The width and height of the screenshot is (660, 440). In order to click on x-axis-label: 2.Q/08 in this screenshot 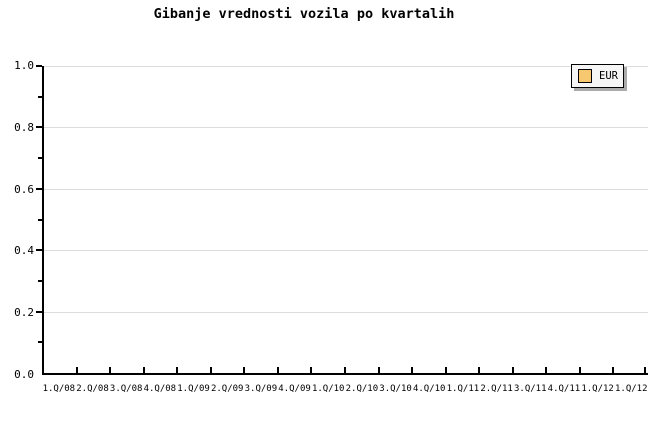, I will do `click(92, 389)`.